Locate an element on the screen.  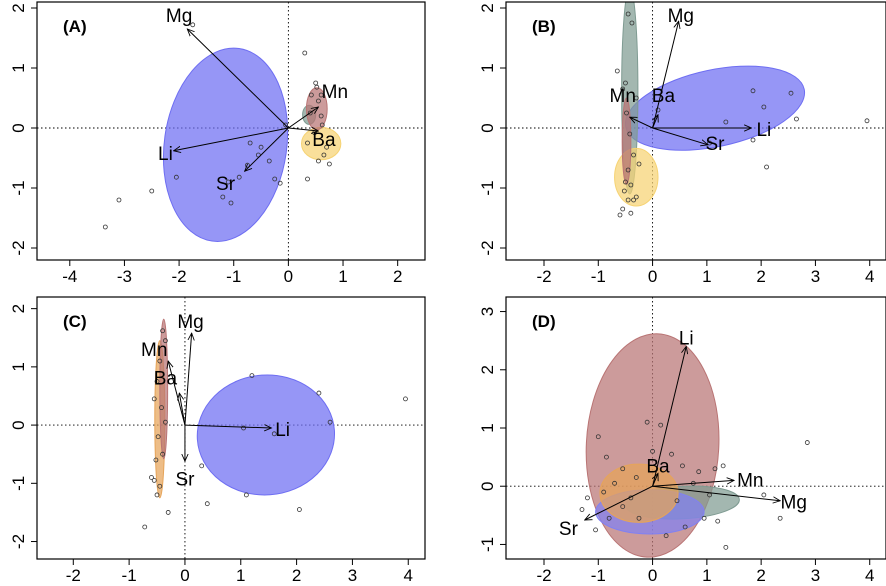
panel-label: (A) is located at coordinates (75, 26).